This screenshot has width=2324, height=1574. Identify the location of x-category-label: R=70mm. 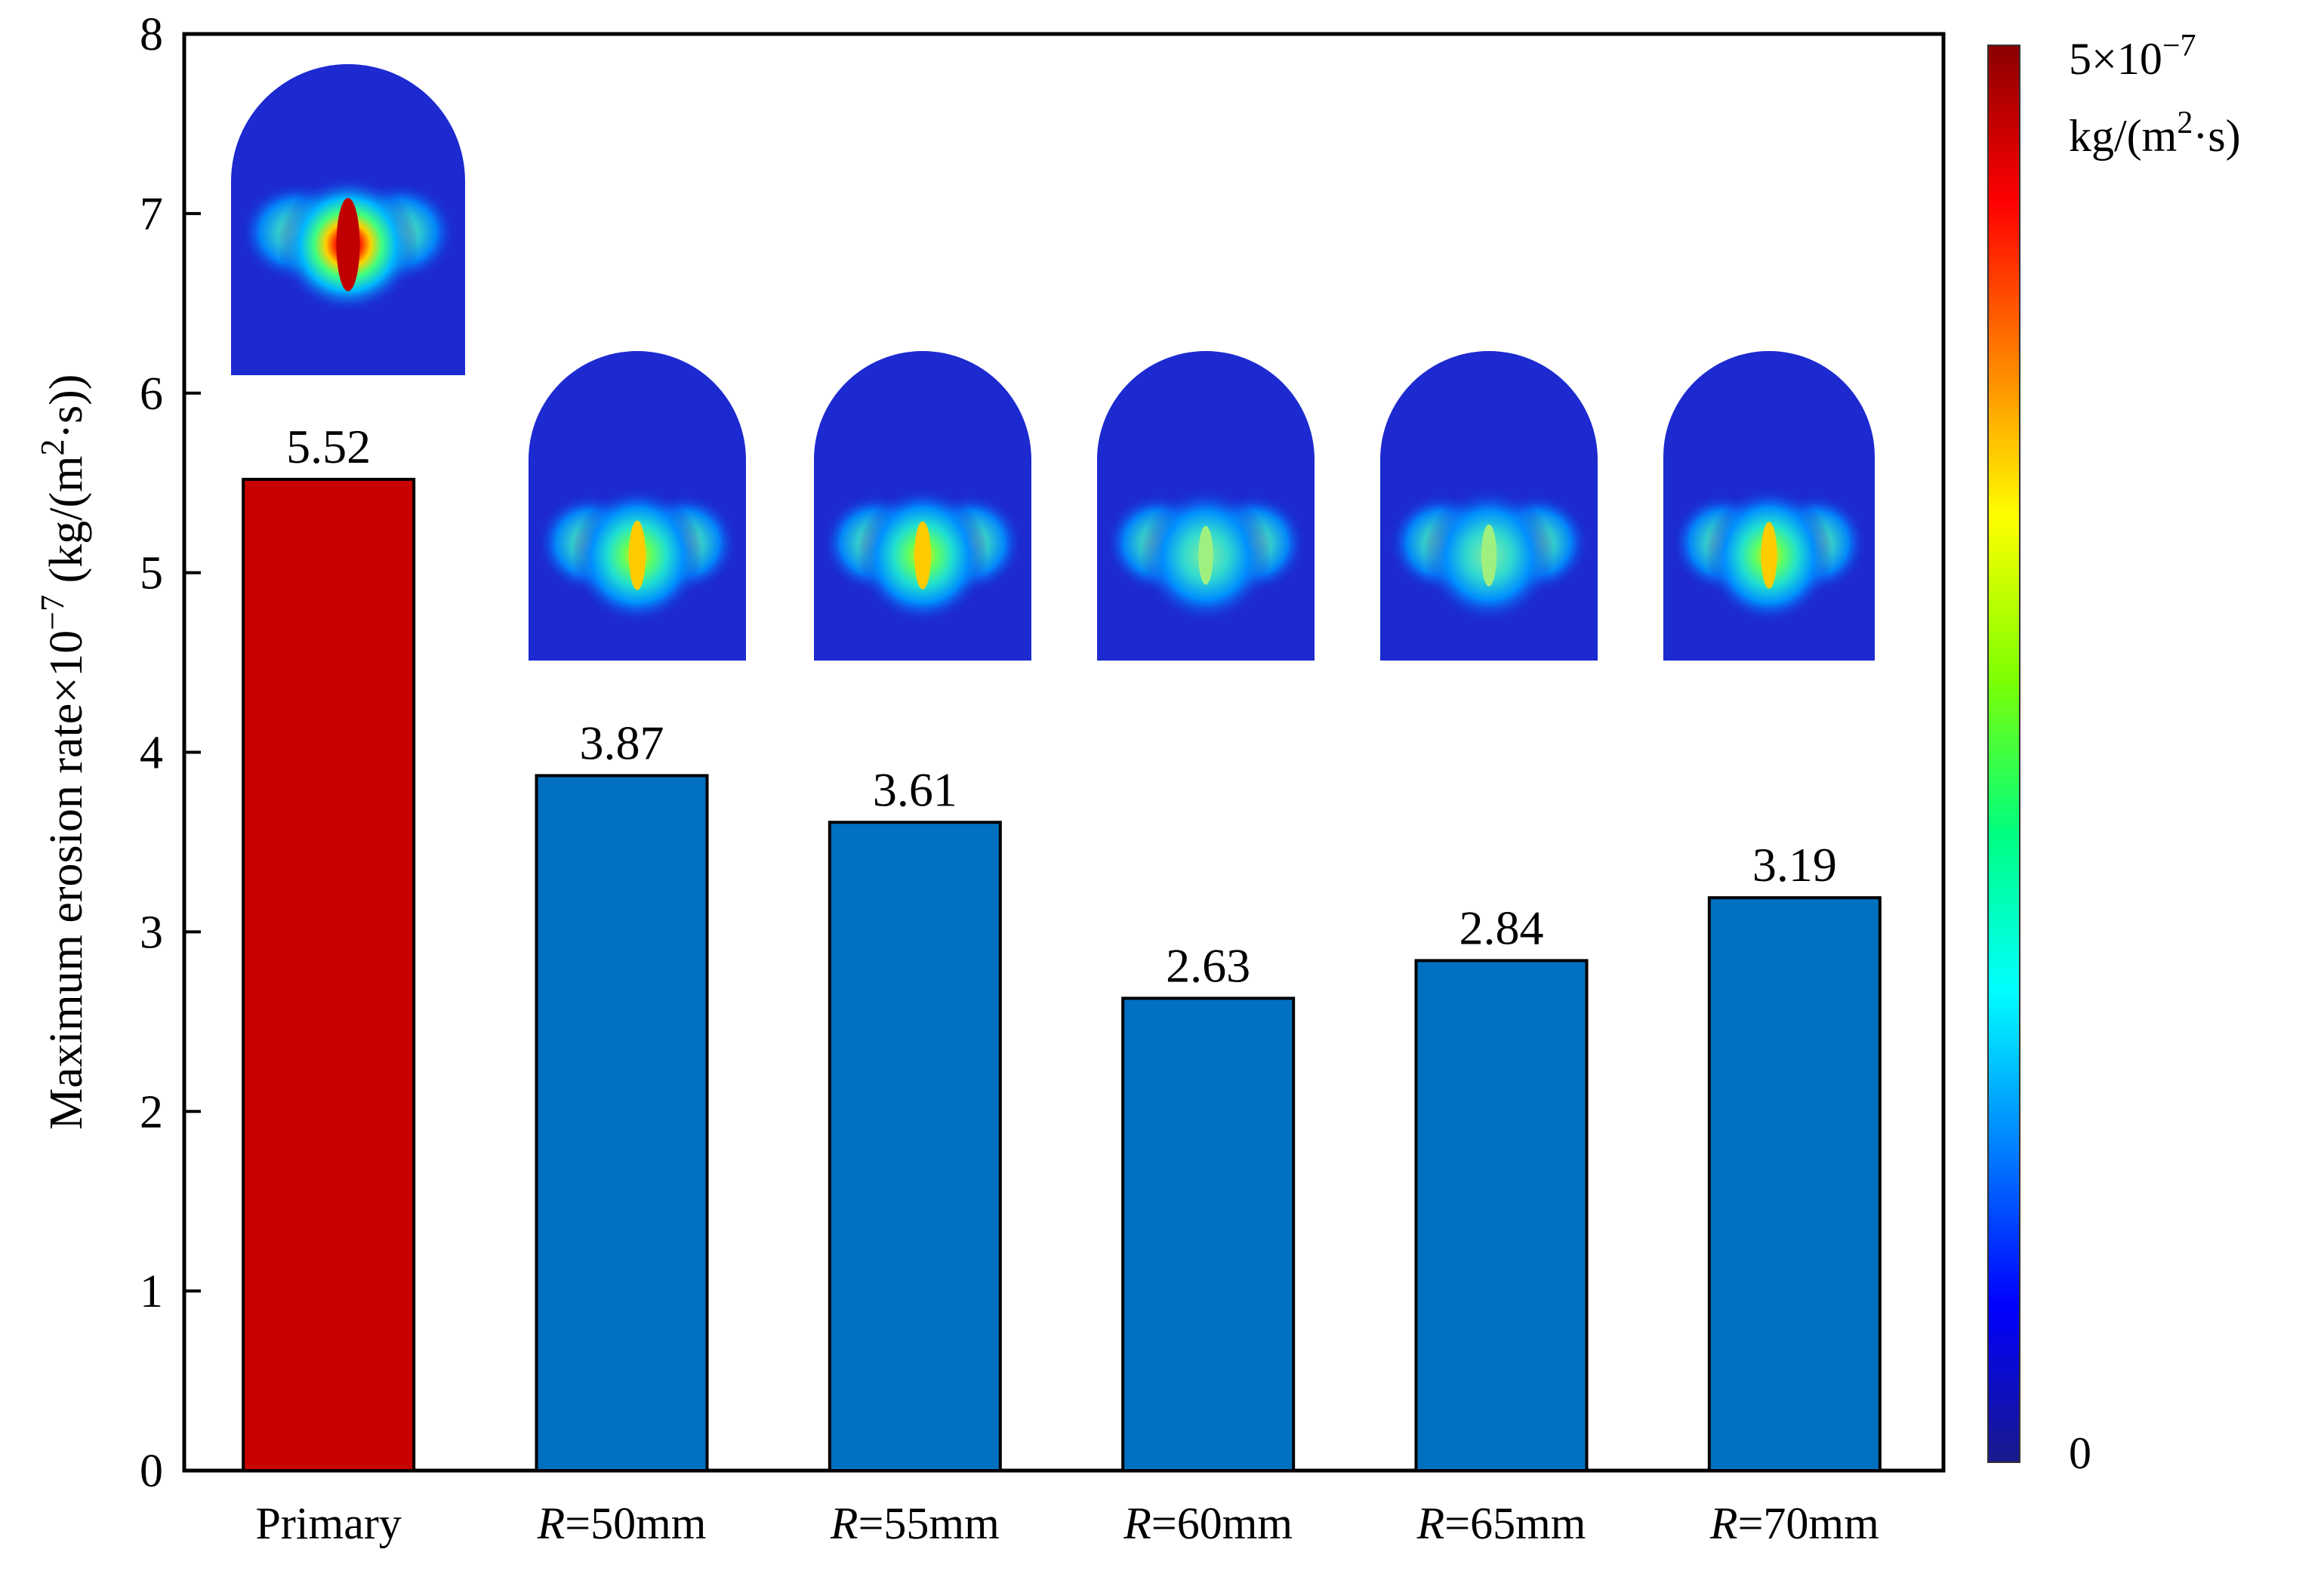
(1794, 1524).